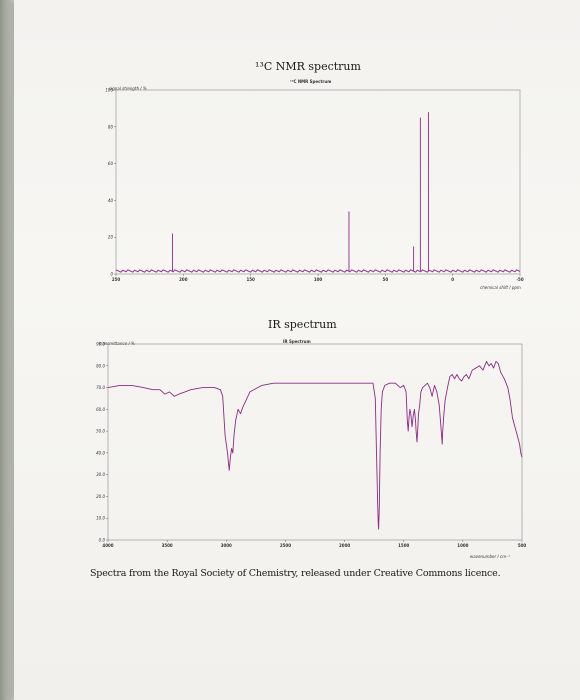 Image resolution: width=580 pixels, height=700 pixels. Describe the element at coordinates (522, 545) in the screenshot. I see `ir-x-tick-label: 500` at that location.